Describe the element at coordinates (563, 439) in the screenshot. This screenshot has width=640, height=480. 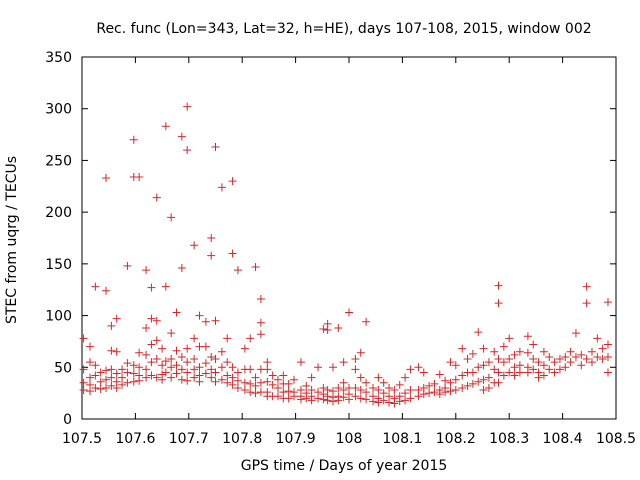
I see `x-tick-label: 108.4` at that location.